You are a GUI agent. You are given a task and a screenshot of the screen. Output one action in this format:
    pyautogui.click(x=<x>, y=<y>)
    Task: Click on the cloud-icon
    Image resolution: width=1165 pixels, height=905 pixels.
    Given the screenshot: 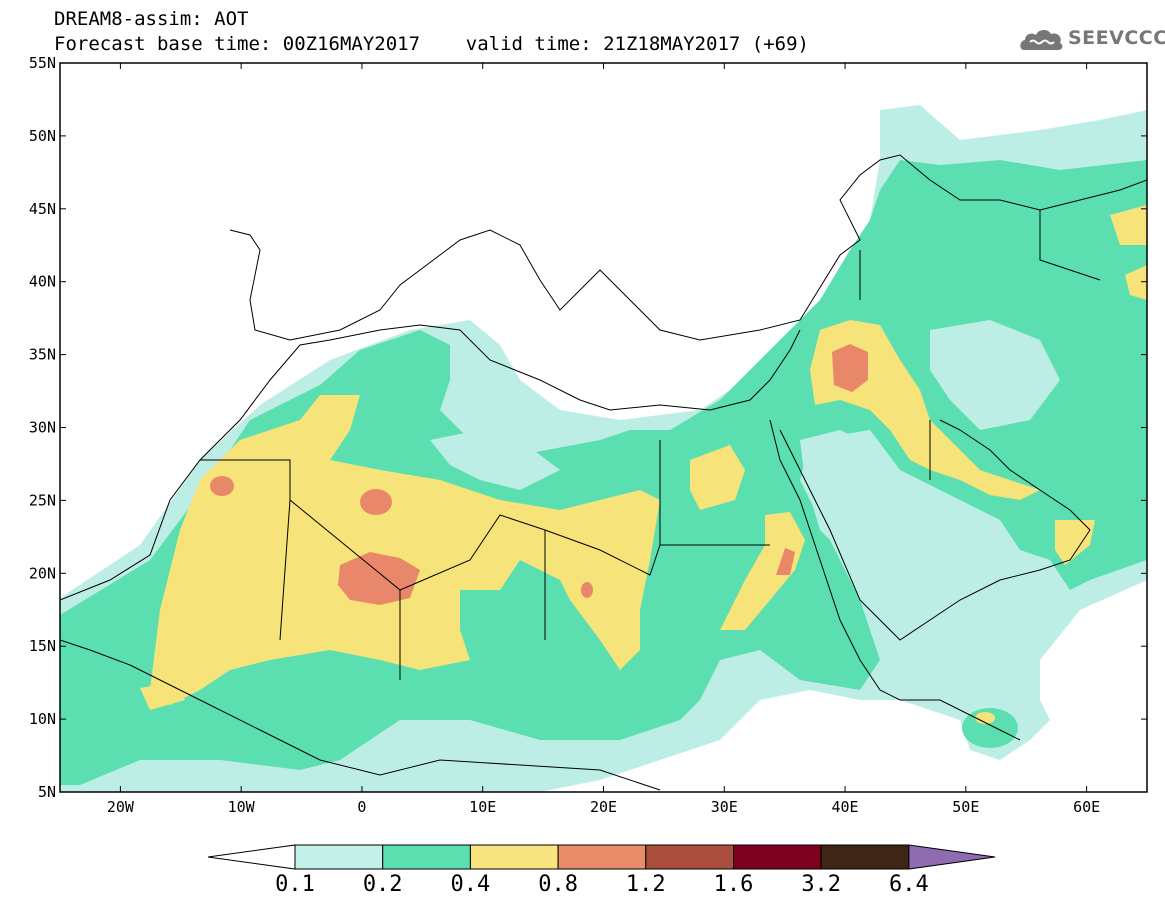 What is the action you would take?
    pyautogui.click(x=1041, y=39)
    